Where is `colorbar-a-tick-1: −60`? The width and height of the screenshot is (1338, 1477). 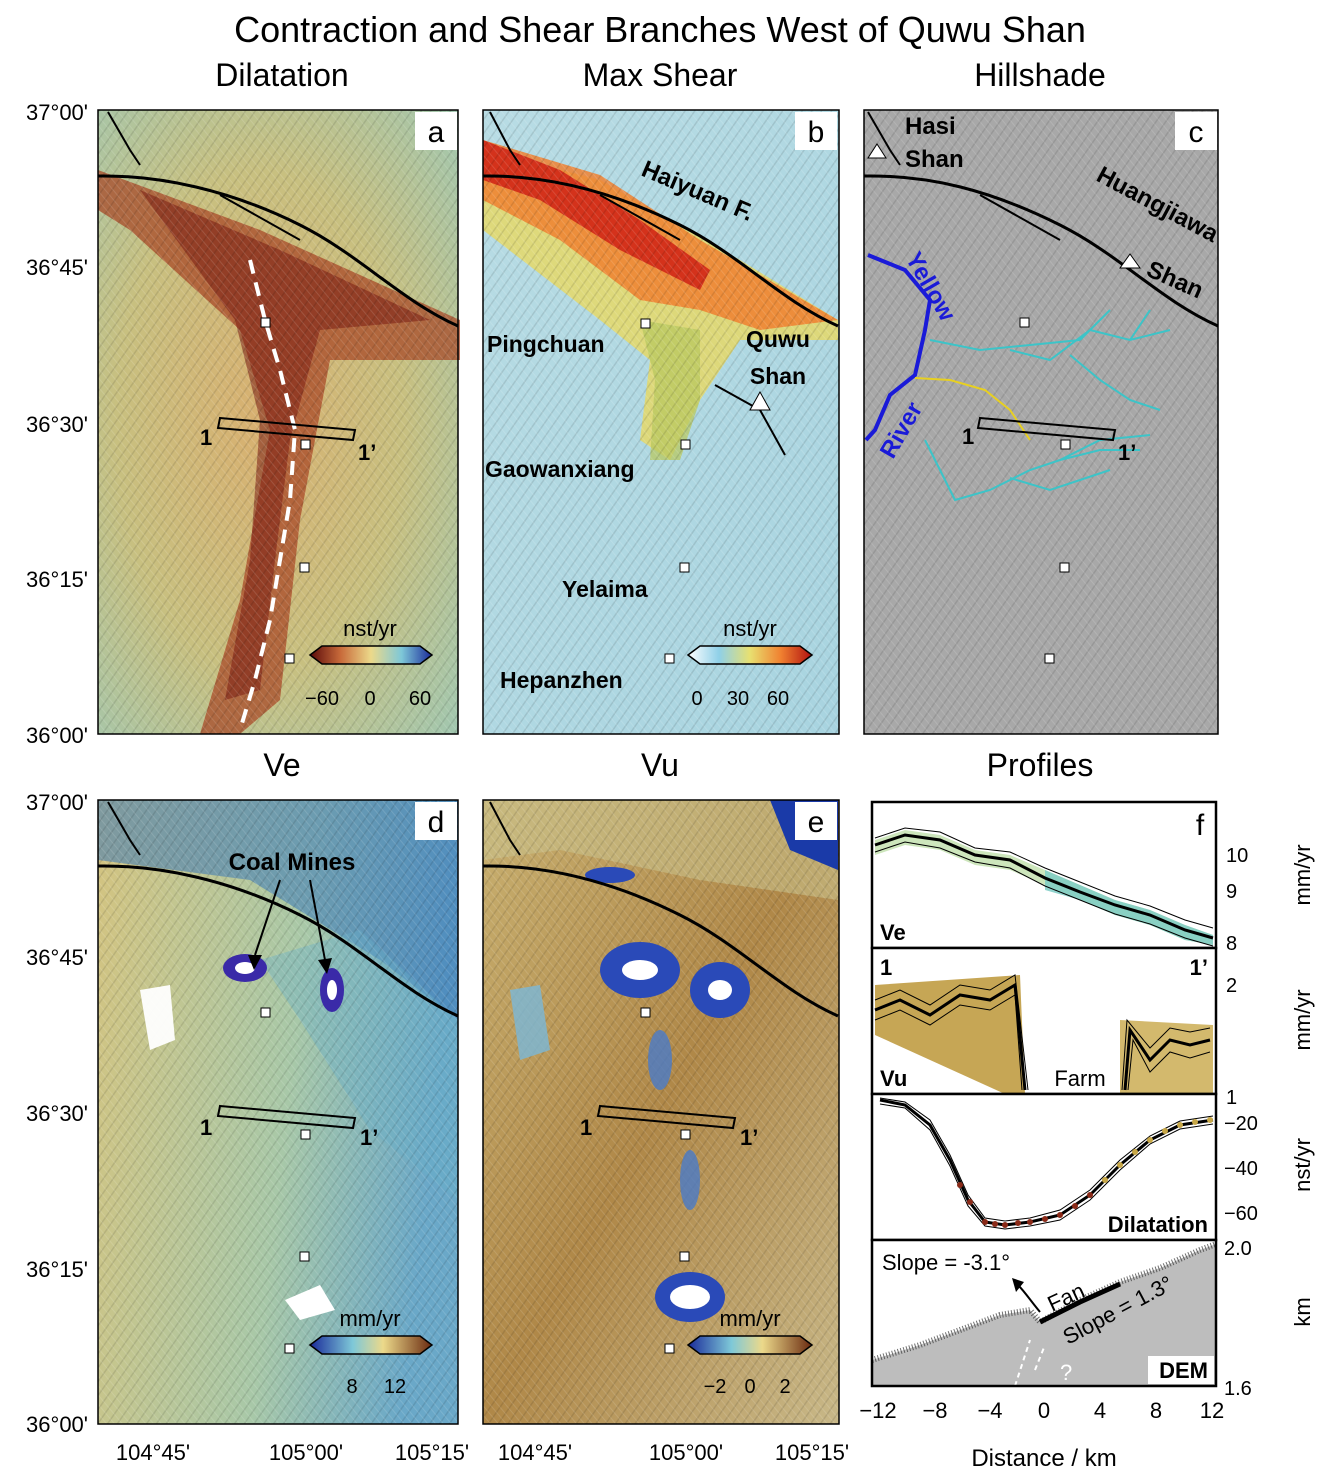
colorbar-a-tick-1: −60 is located at coordinates (322, 699).